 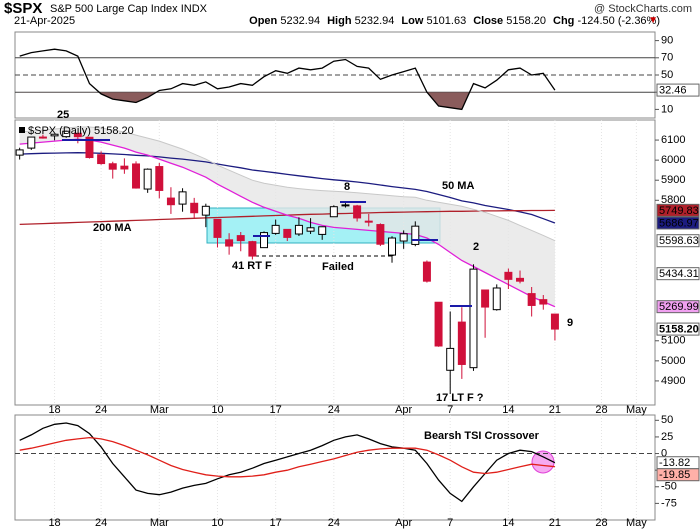 I want to click on legend-swatch, so click(x=22, y=130).